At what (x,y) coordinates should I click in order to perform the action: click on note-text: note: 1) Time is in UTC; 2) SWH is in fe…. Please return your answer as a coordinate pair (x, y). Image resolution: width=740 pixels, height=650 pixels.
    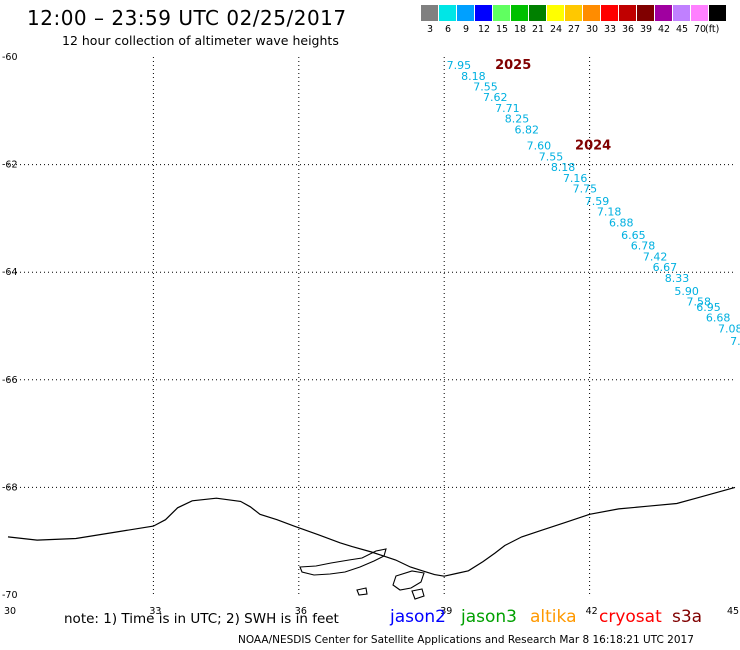
    Looking at the image, I should click on (201, 619).